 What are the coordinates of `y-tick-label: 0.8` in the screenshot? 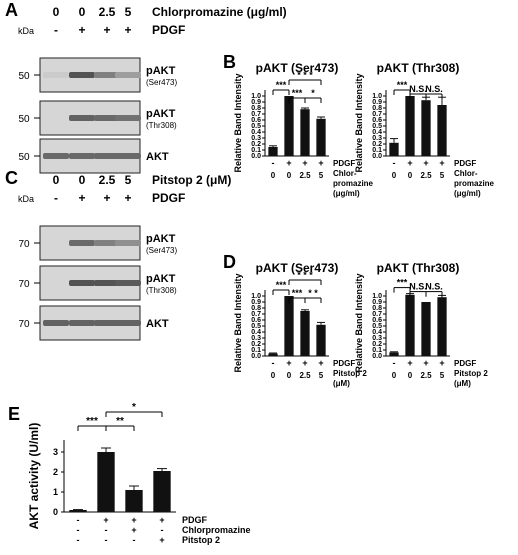 It's located at (377, 308).